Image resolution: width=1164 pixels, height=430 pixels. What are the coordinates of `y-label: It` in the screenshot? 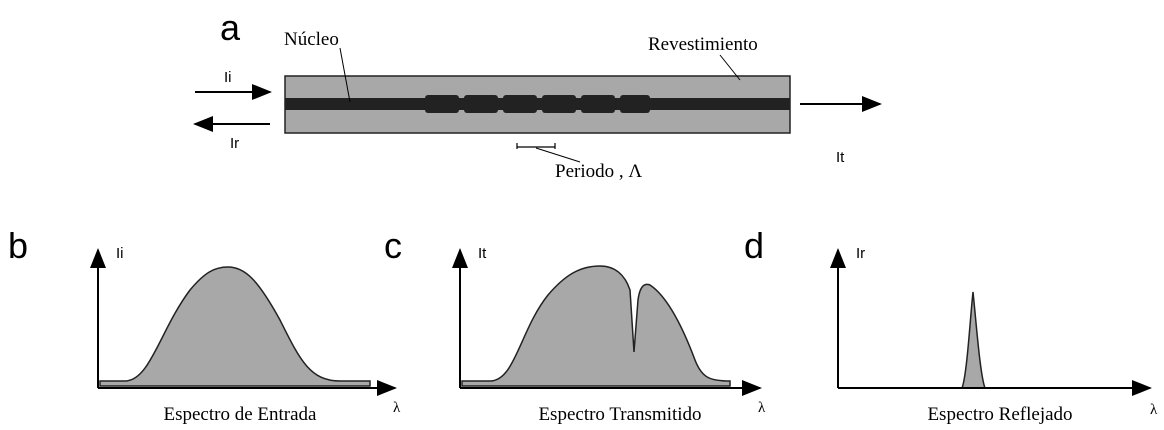 It's located at (482, 253).